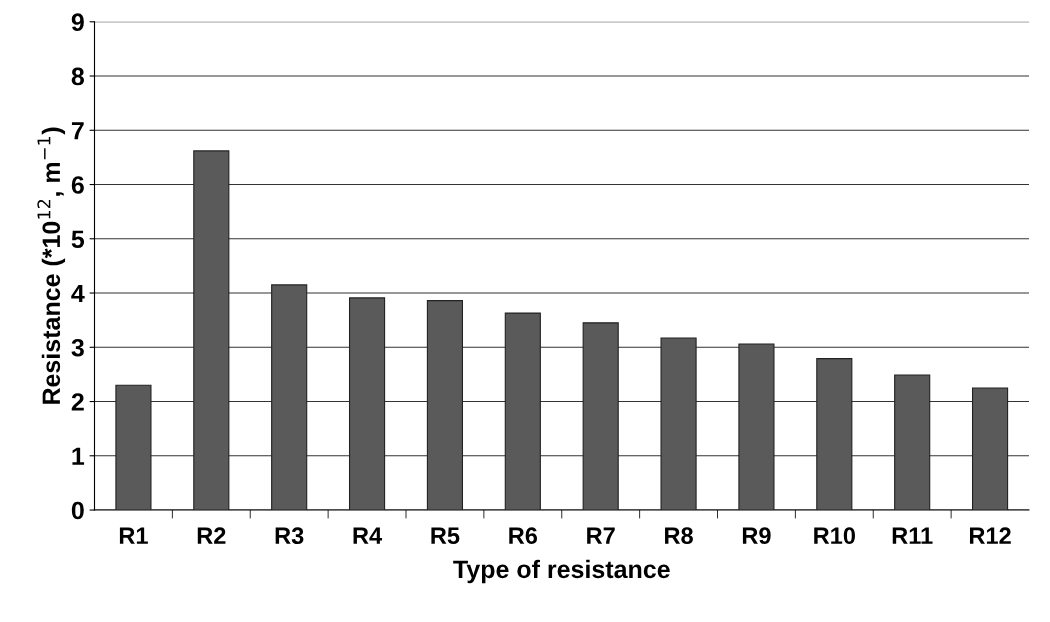 This screenshot has height=622, width=1050. Describe the element at coordinates (990, 535) in the screenshot. I see `x-tick-label: R12` at that location.